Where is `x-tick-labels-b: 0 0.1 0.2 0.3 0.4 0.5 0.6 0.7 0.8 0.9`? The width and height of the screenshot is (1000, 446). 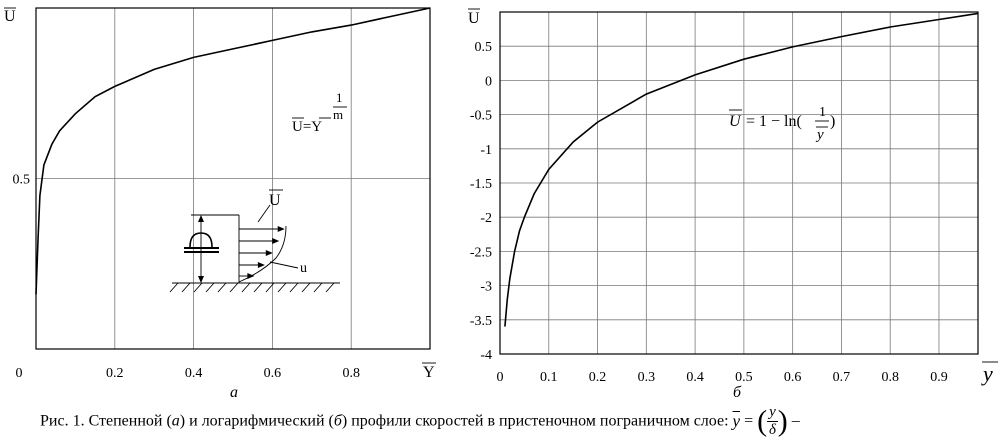 x-tick-labels-b: 0 0.1 0.2 0.3 0.4 0.5 0.6 0.7 0.8 0.9 is located at coordinates (722, 377).